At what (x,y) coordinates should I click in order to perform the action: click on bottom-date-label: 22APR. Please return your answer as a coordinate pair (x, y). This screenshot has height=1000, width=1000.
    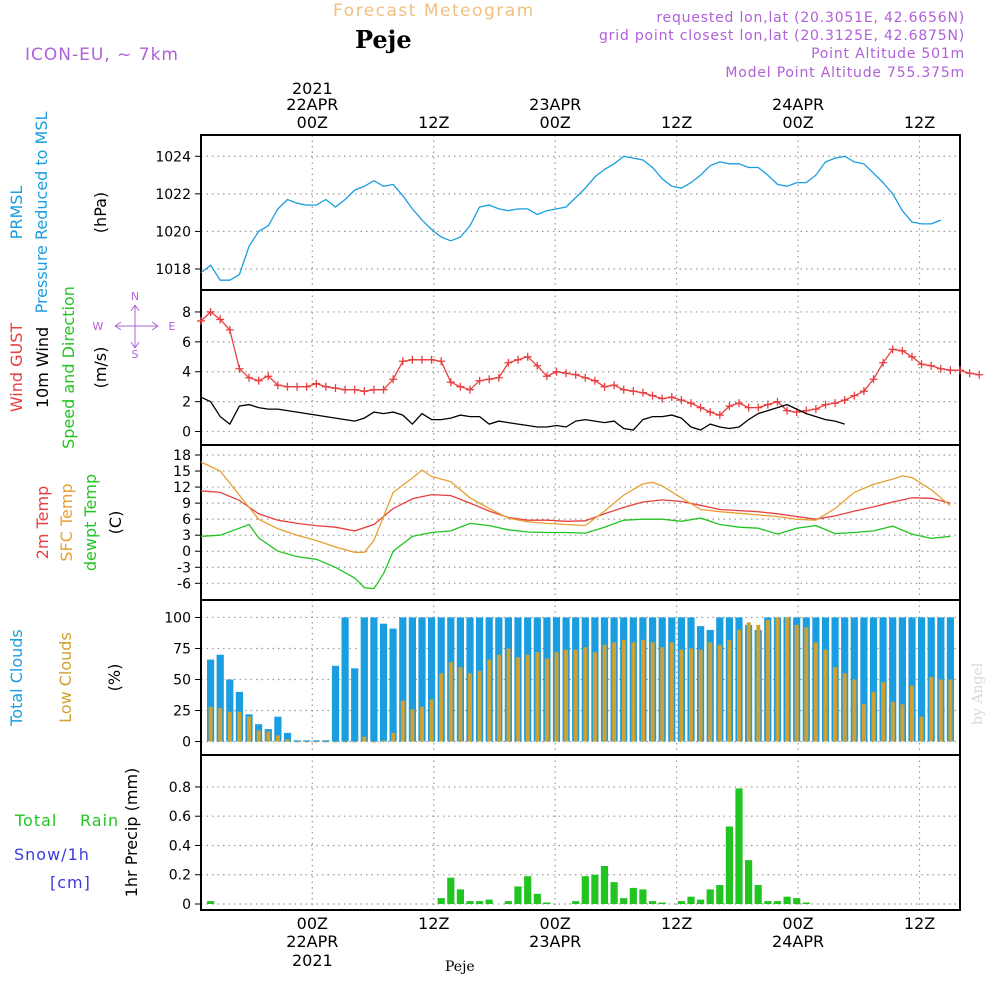
    Looking at the image, I should click on (312, 941).